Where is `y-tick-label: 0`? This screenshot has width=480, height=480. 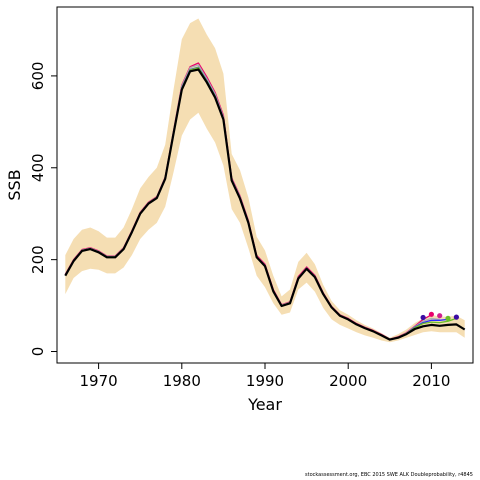
y-tick-label: 0 is located at coordinates (38, 352).